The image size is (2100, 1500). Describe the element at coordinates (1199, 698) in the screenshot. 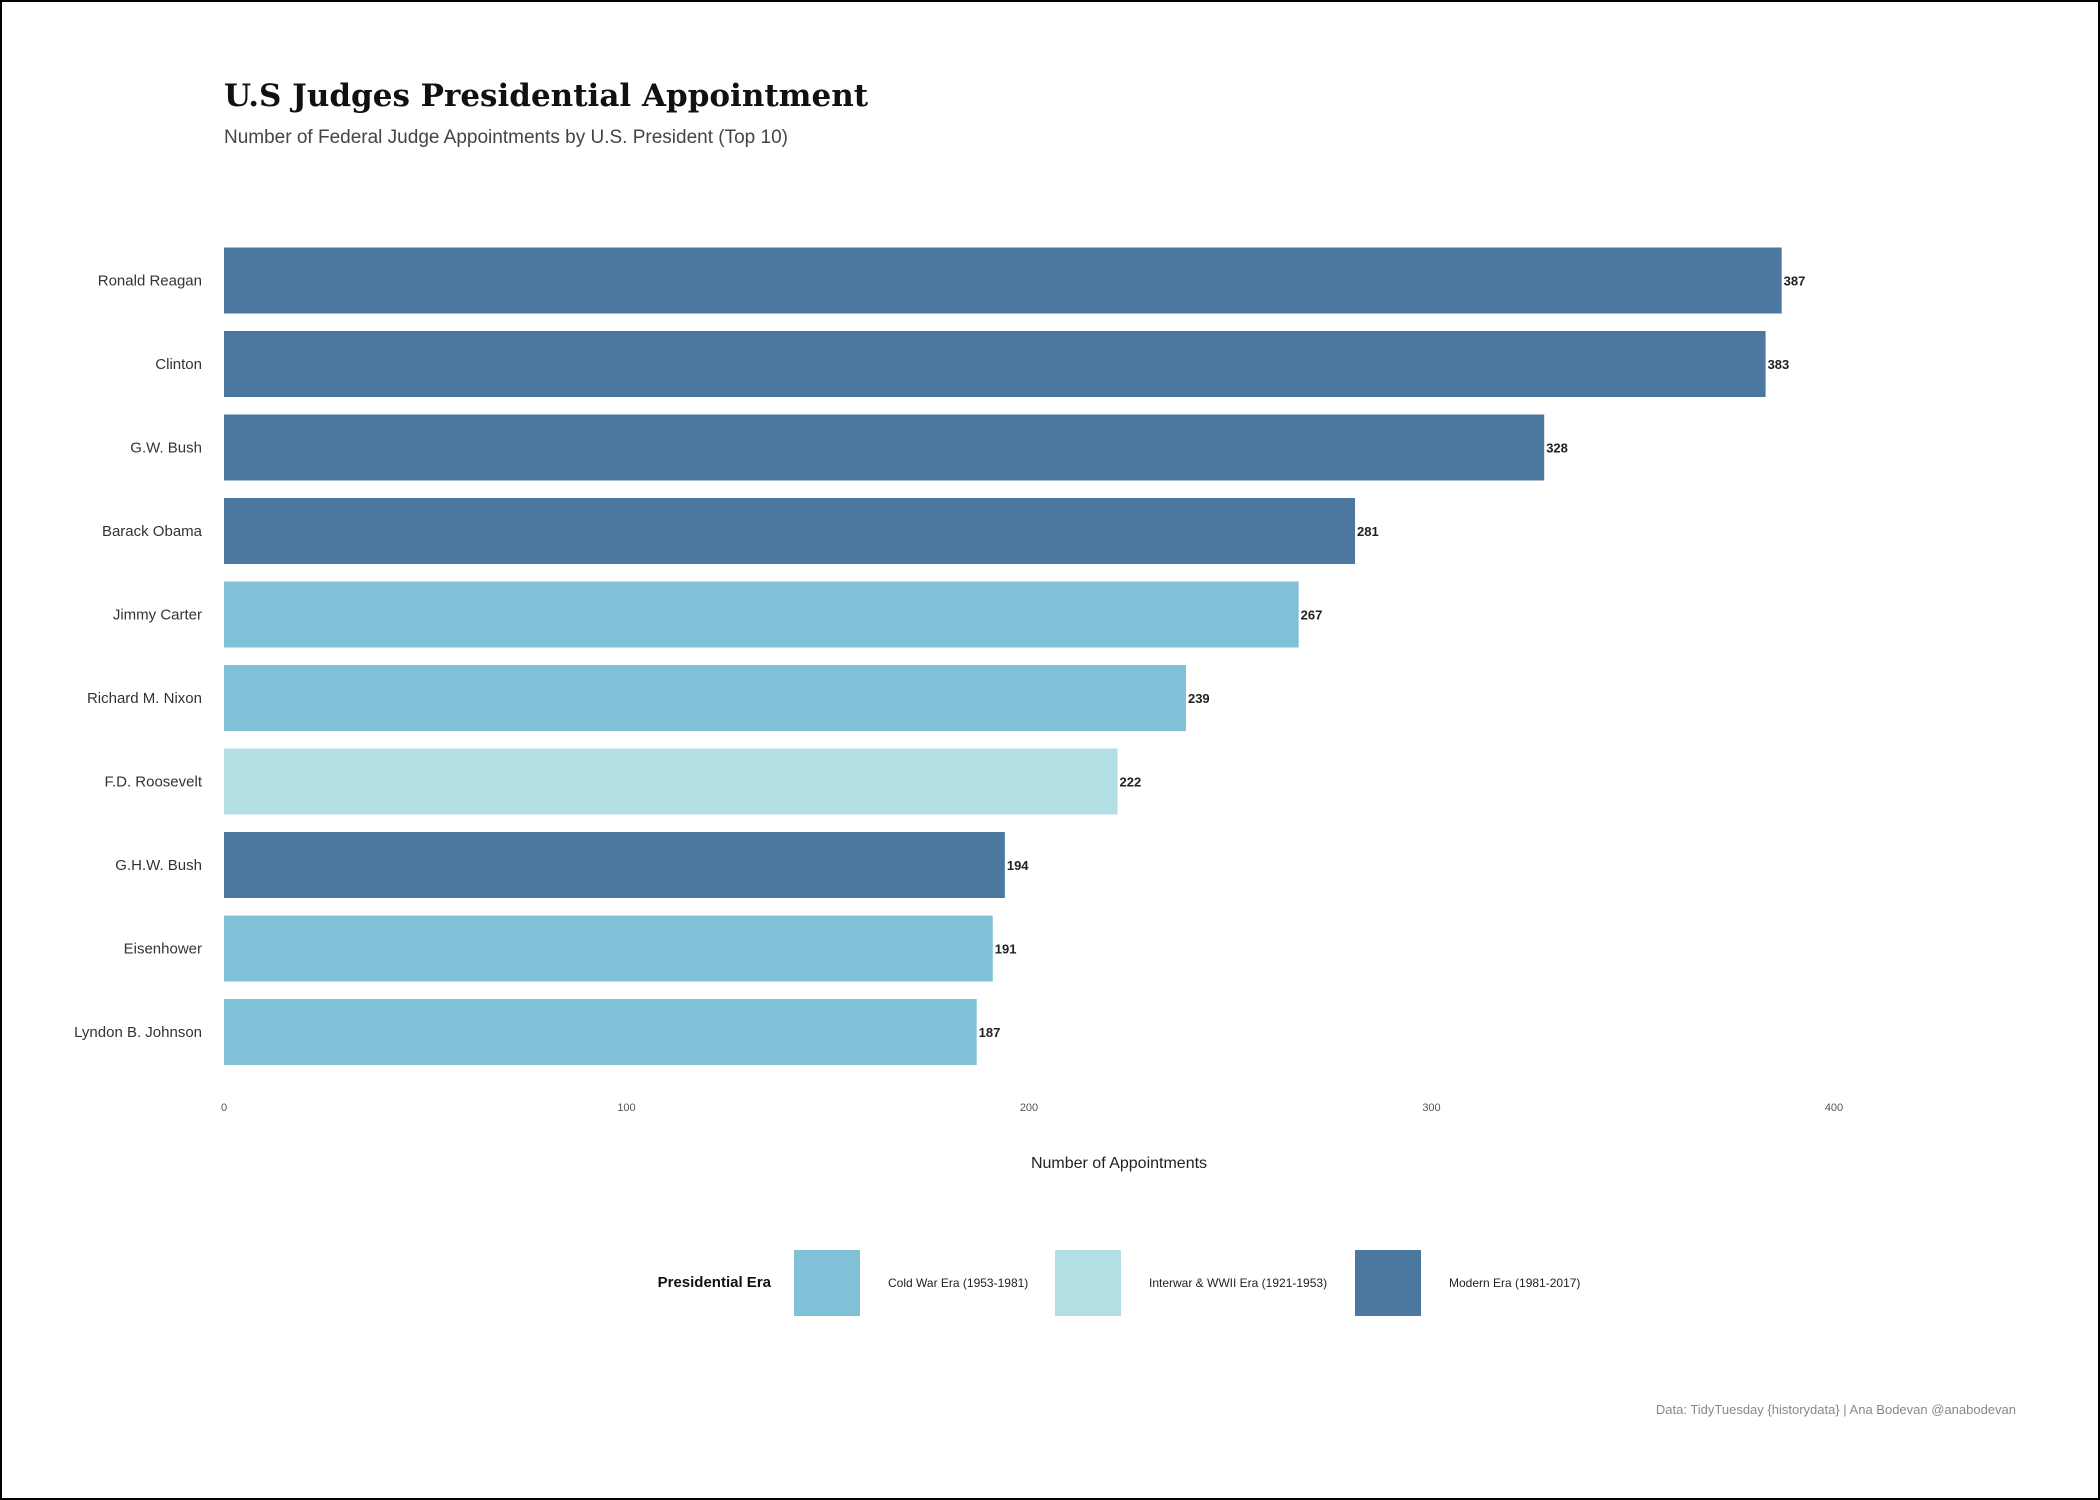

I see `data-label: 239` at that location.